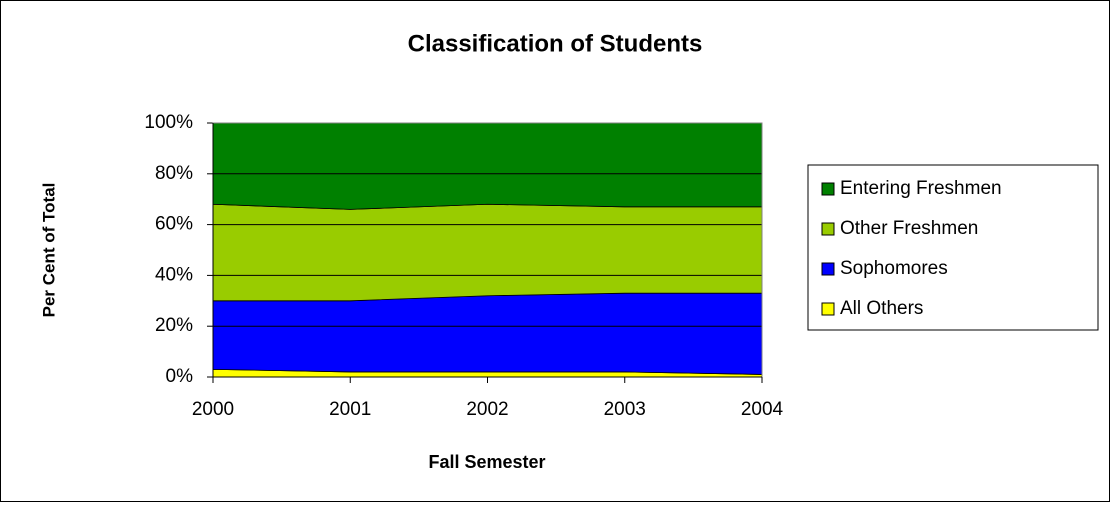 The height and width of the screenshot is (507, 1110). Describe the element at coordinates (174, 325) in the screenshot. I see `y-tick-label: 20%` at that location.